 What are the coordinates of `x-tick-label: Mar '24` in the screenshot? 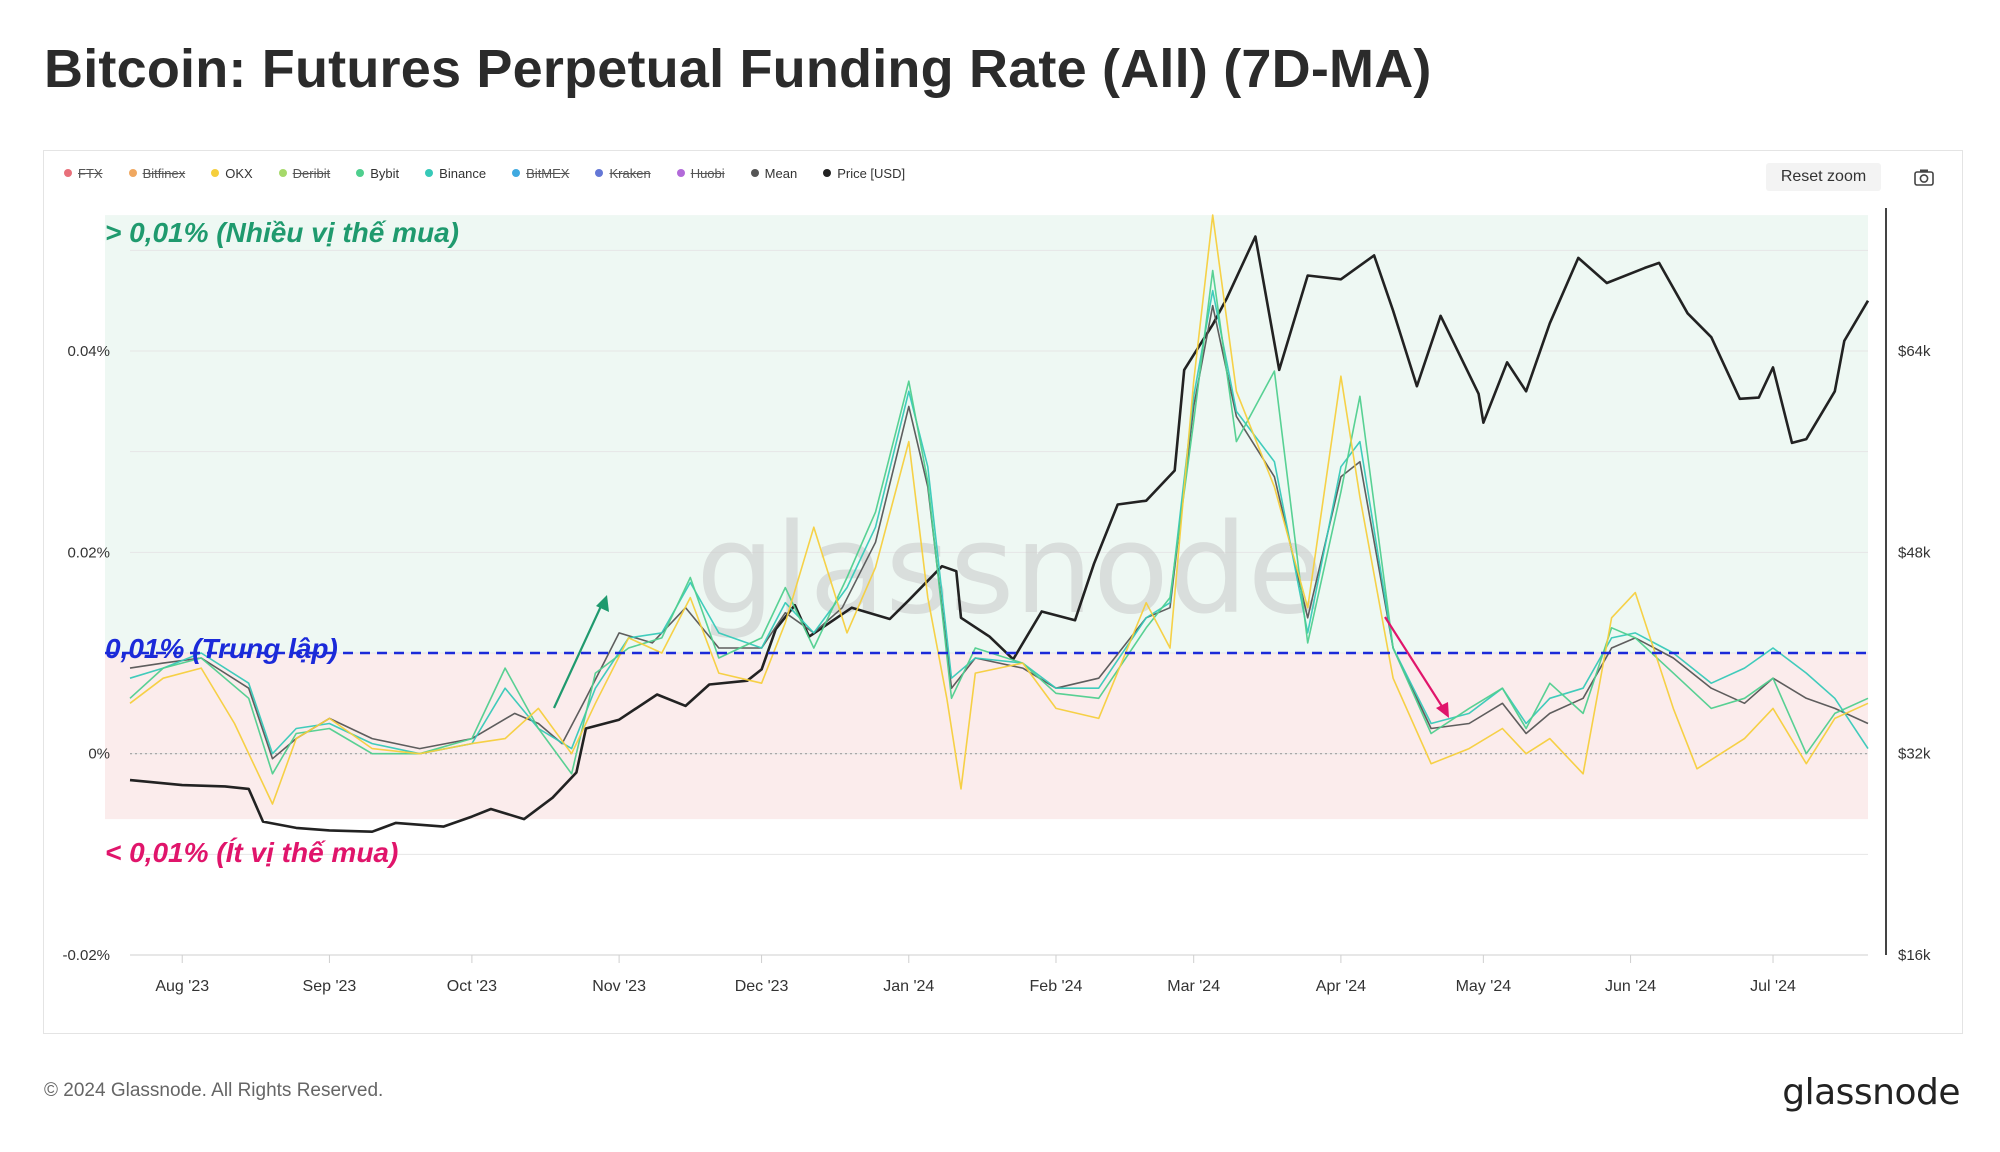 It's located at (1193, 986).